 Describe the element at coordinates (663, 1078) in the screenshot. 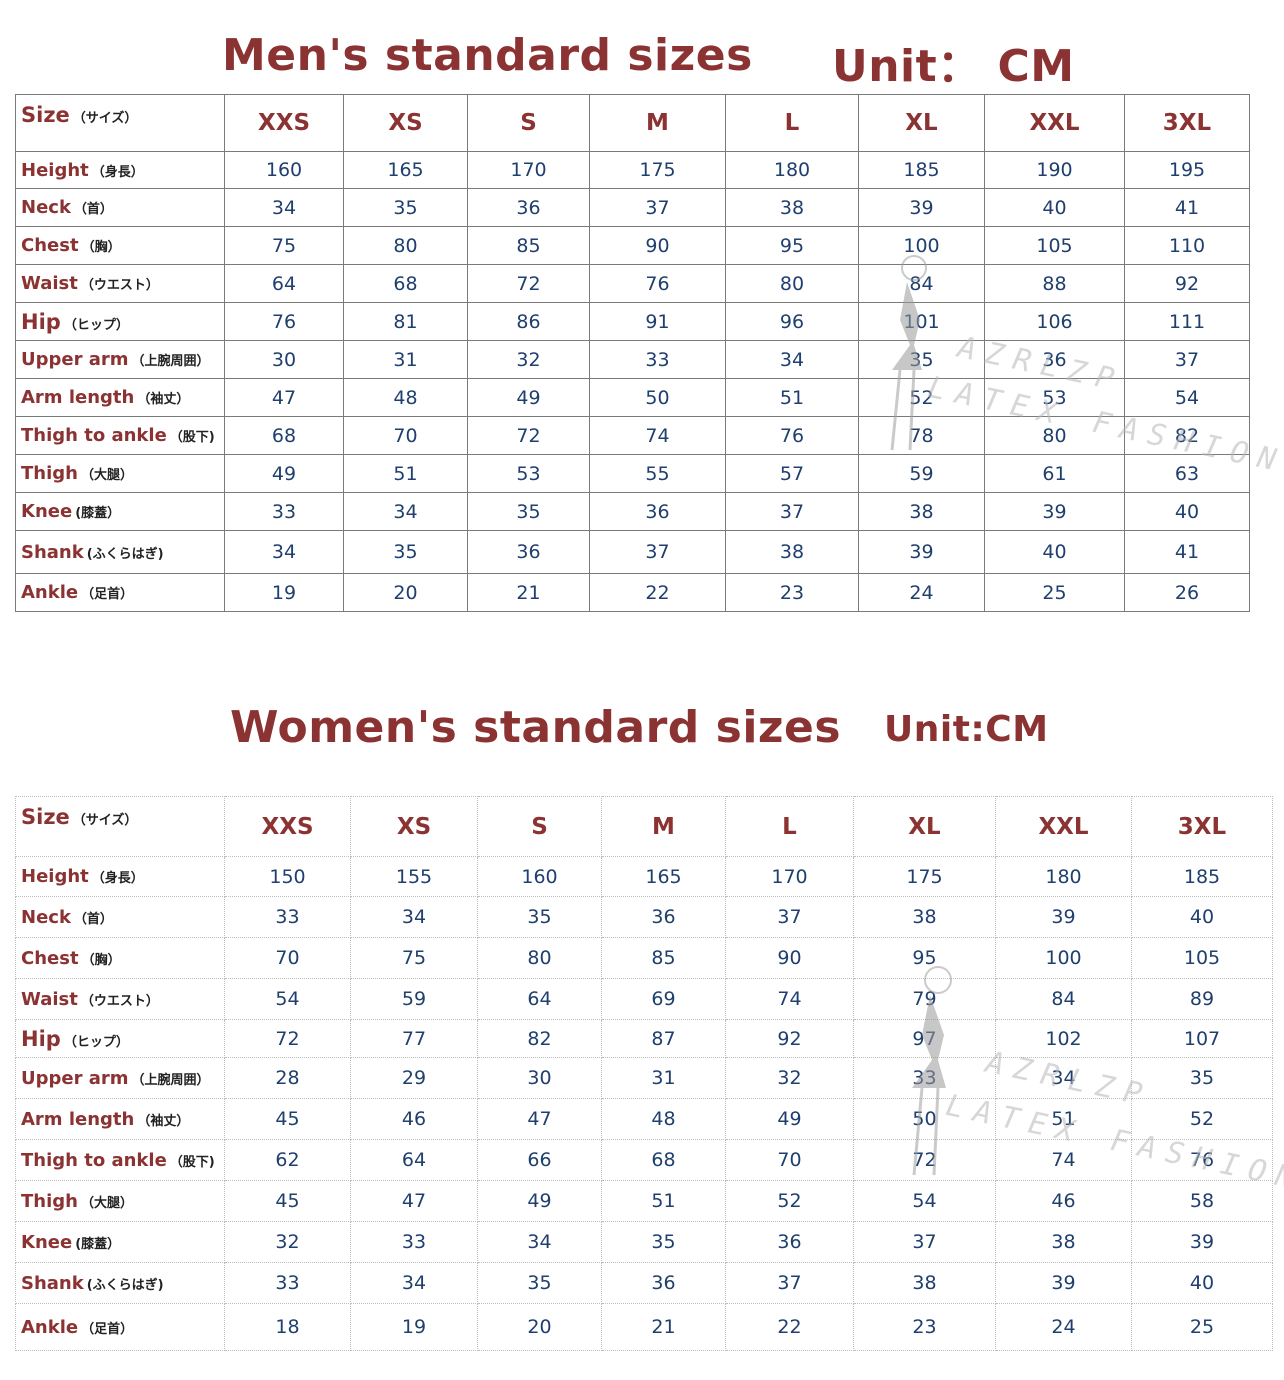

I see `size-value-cell: 31` at that location.